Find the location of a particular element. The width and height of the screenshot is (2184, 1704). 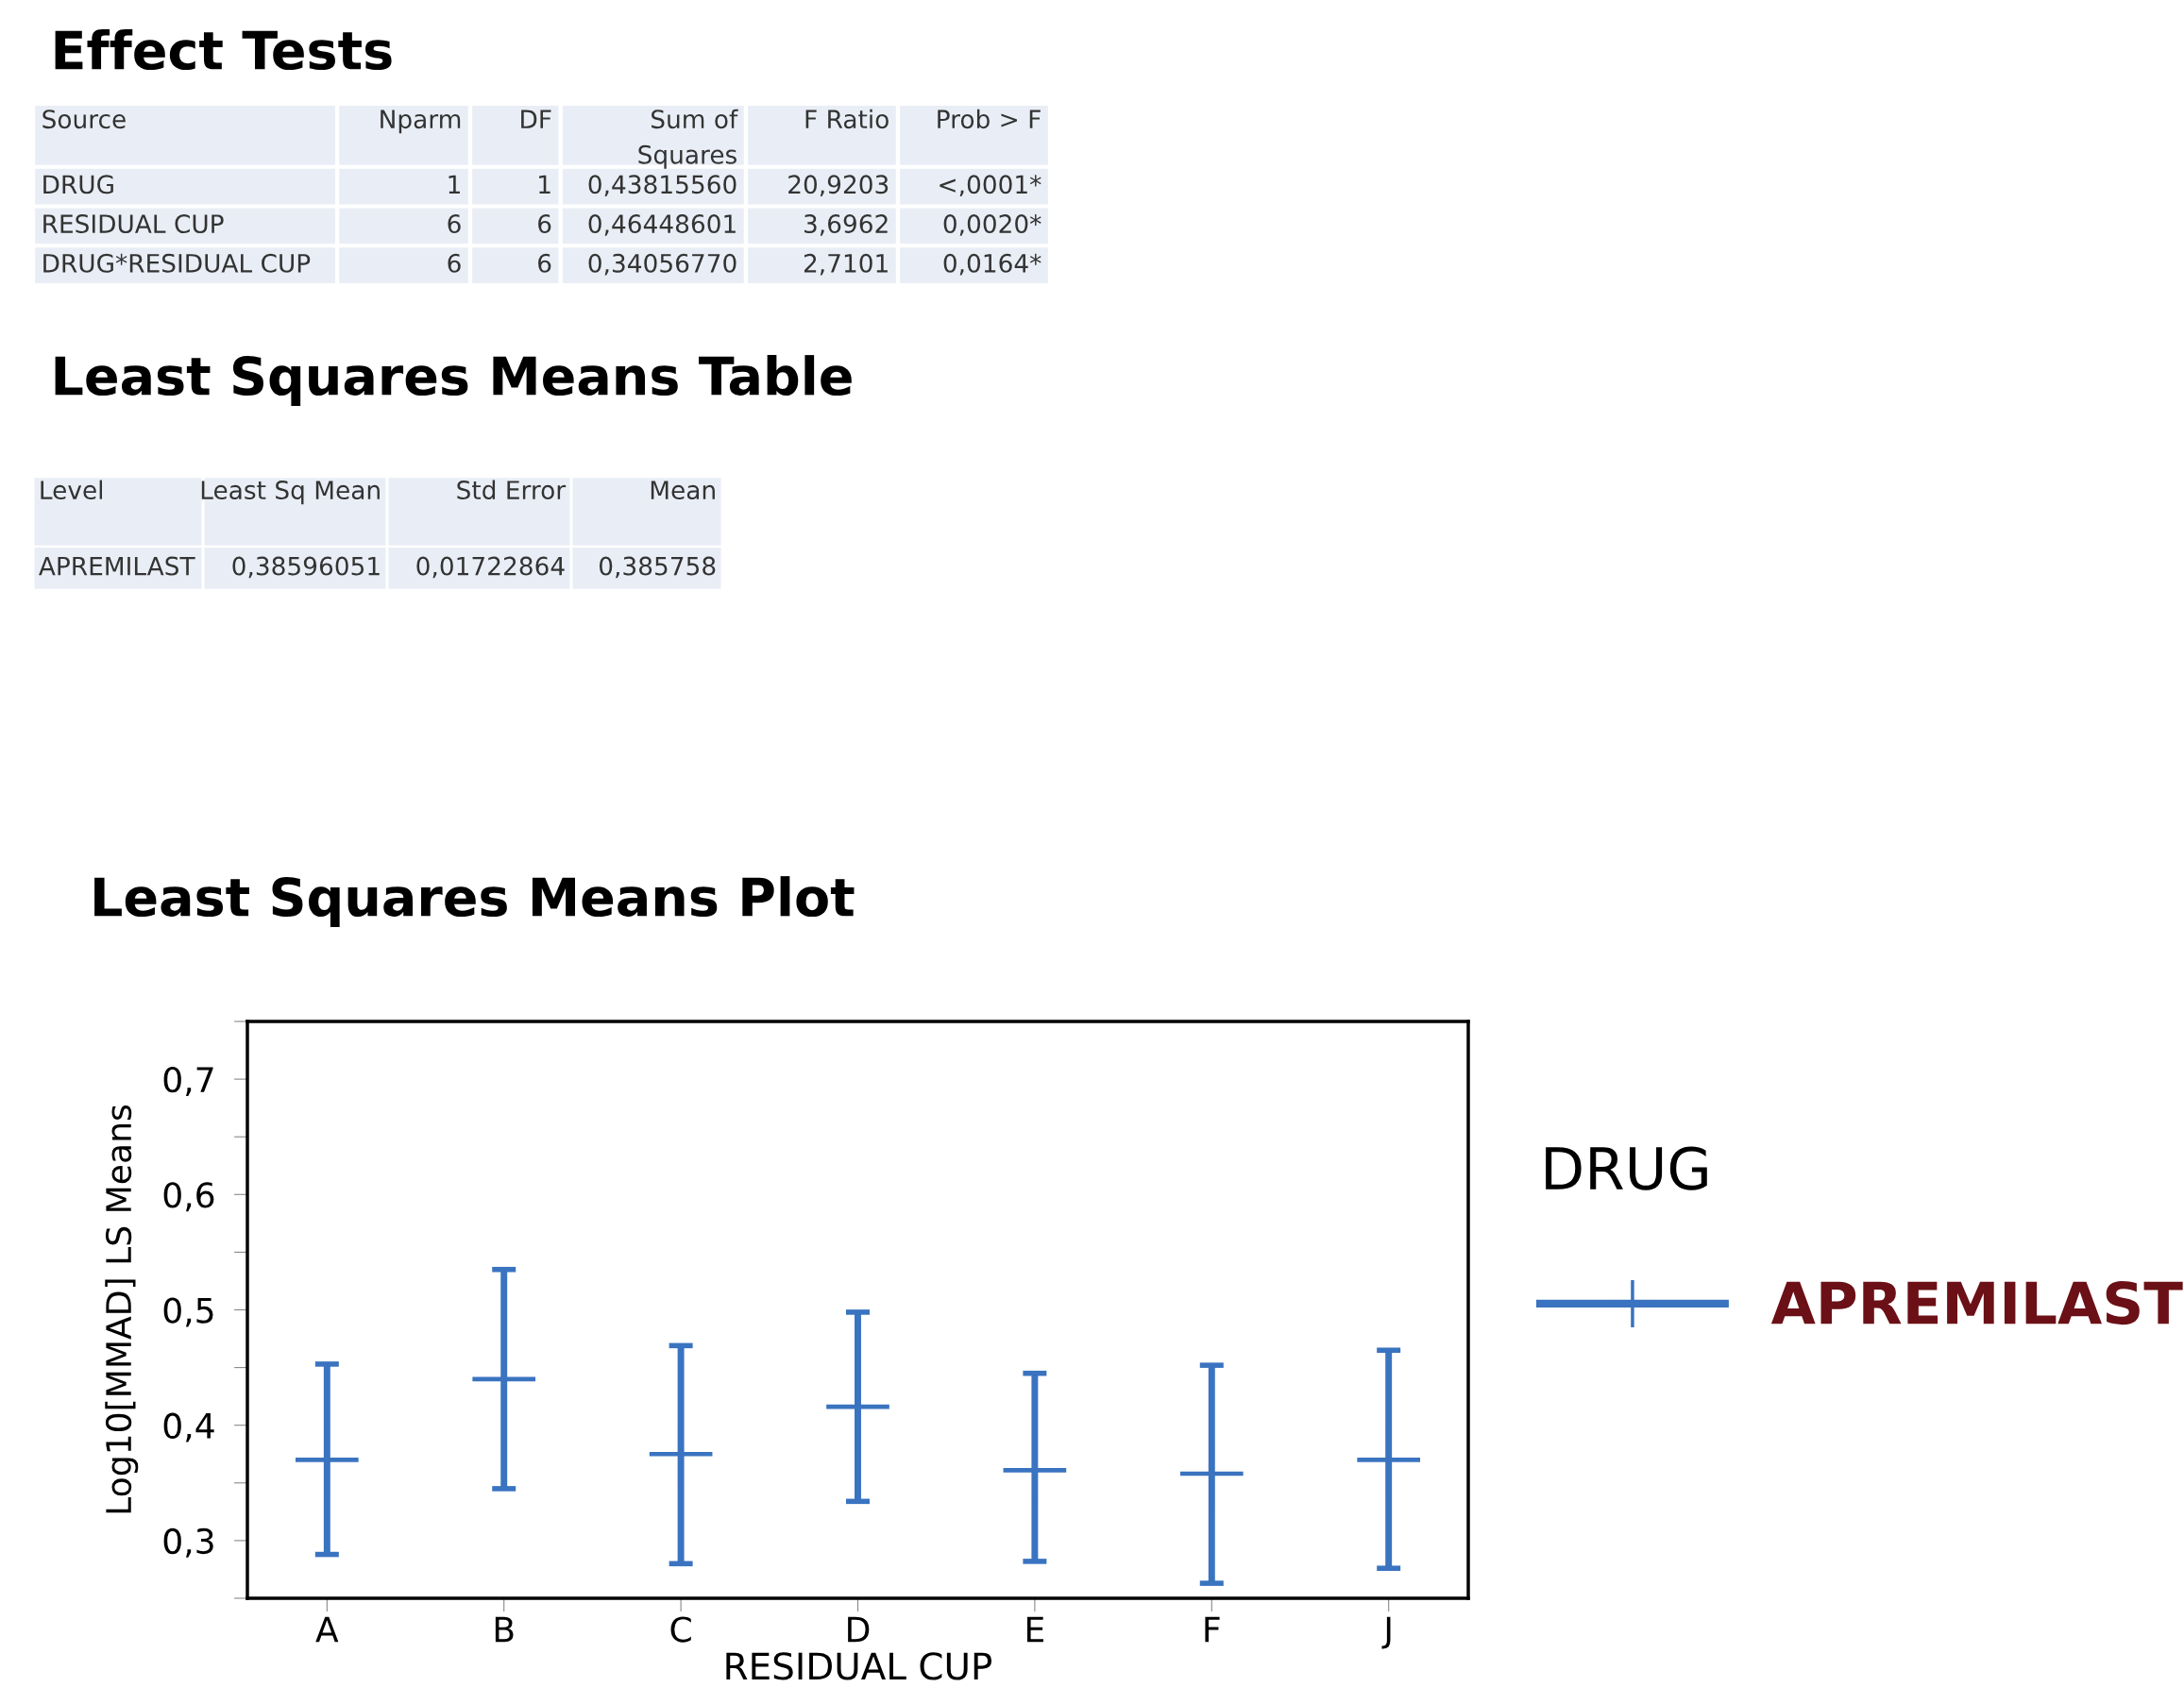

x-tick-label: D is located at coordinates (859, 1629).